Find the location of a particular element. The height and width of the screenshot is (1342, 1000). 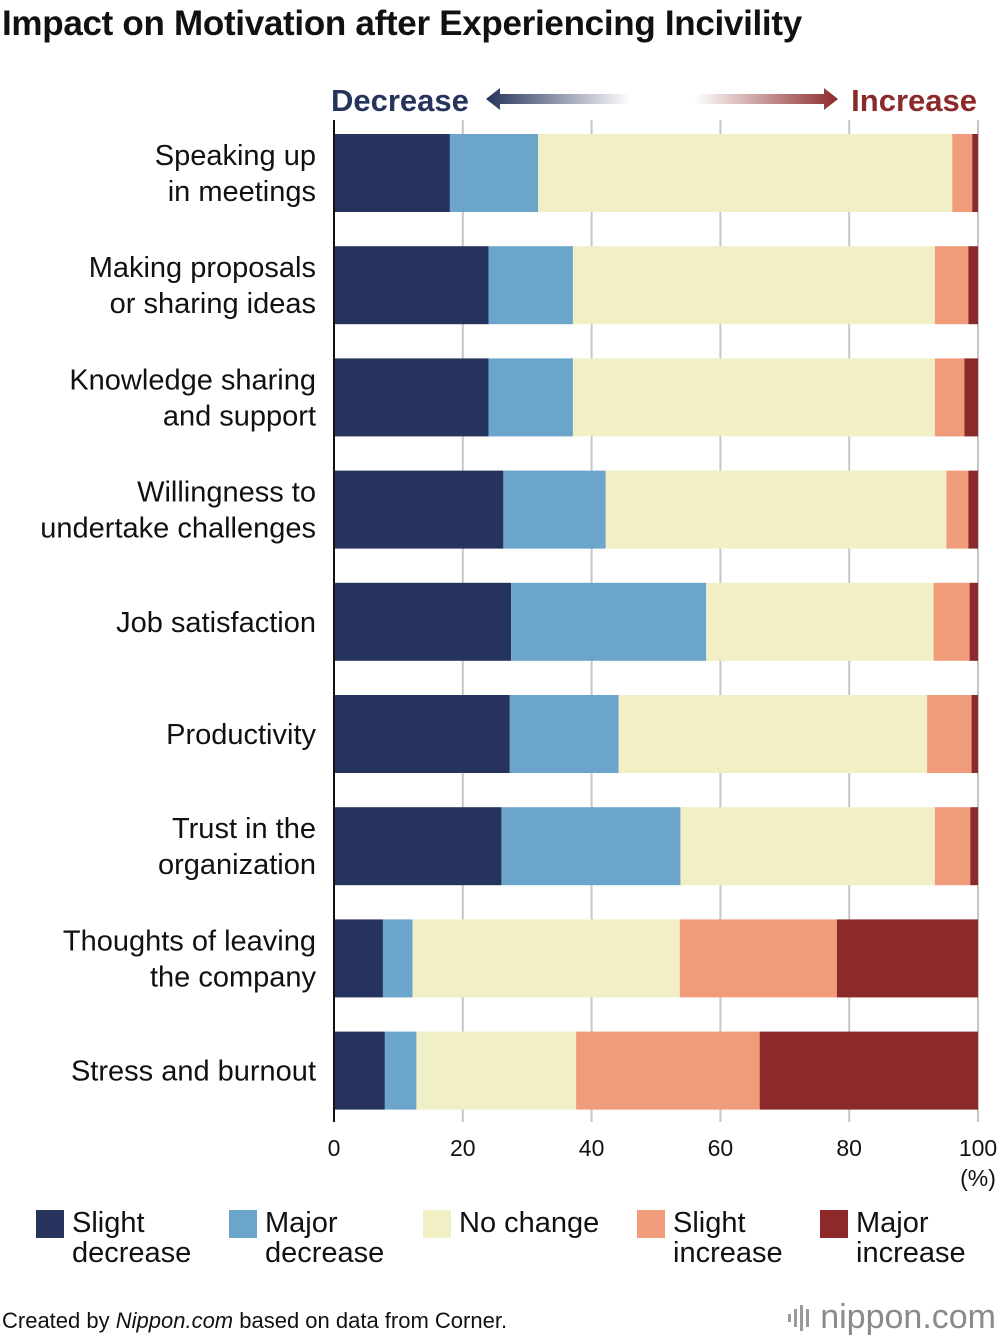

legend-label: Slight decrease is located at coordinates (132, 1238).